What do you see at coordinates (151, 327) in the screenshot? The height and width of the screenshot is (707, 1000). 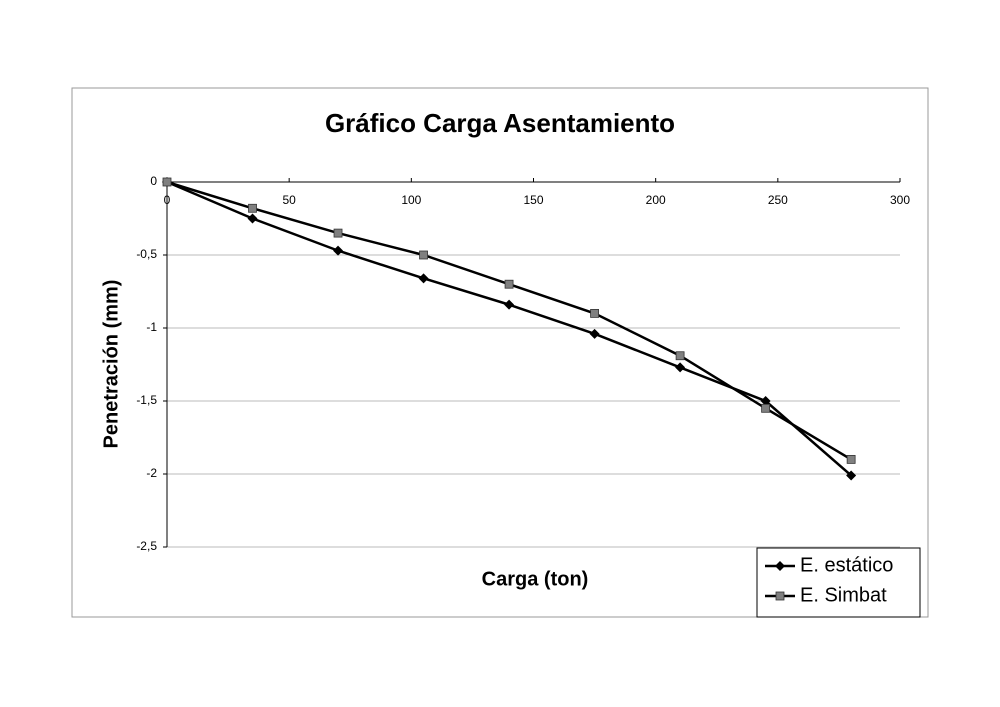 I see `y-tick-label: -1` at bounding box center [151, 327].